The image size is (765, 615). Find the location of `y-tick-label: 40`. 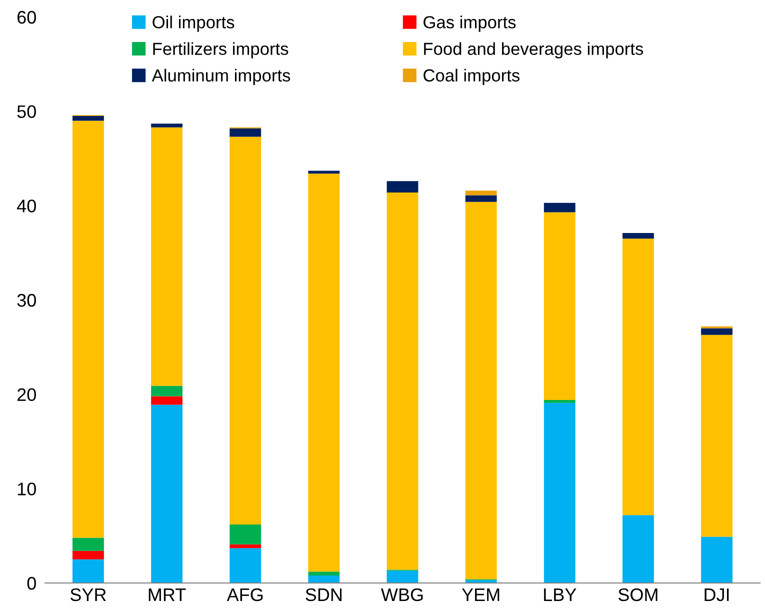

y-tick-label: 40 is located at coordinates (26, 206).